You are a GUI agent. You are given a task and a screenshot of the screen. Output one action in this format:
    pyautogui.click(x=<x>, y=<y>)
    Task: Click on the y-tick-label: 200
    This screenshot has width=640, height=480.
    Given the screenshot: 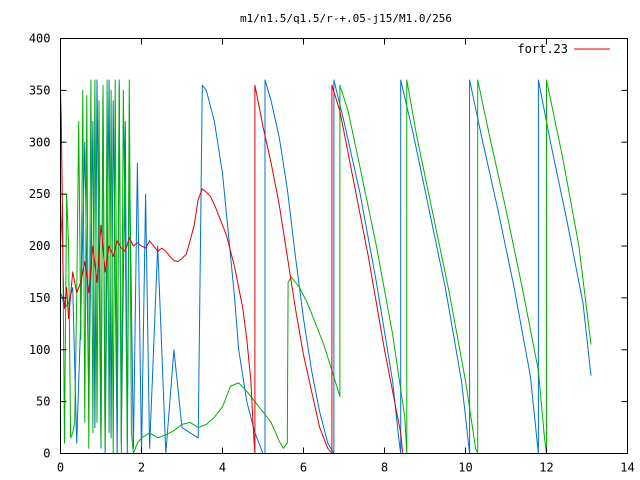 What is the action you would take?
    pyautogui.click(x=40, y=246)
    